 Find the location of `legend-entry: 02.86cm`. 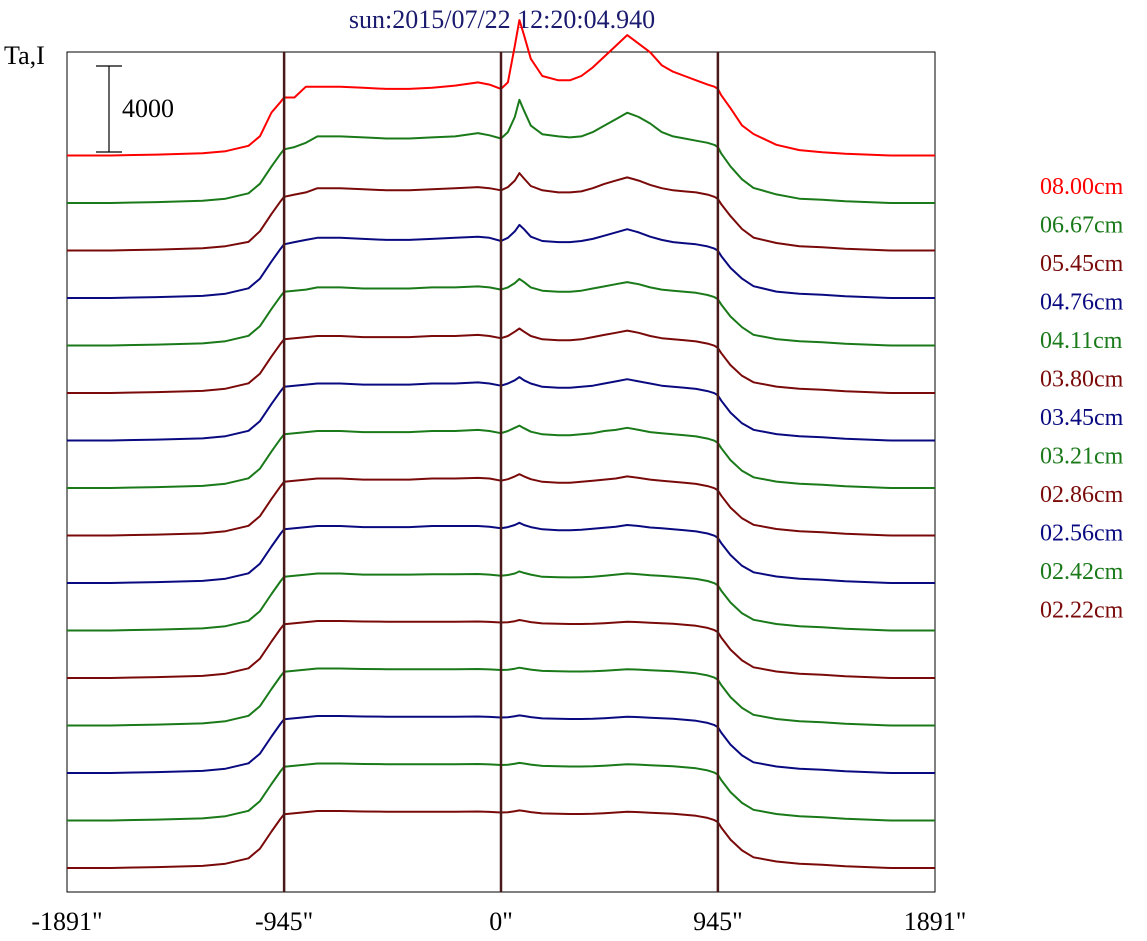

legend-entry: 02.86cm is located at coordinates (1082, 495).